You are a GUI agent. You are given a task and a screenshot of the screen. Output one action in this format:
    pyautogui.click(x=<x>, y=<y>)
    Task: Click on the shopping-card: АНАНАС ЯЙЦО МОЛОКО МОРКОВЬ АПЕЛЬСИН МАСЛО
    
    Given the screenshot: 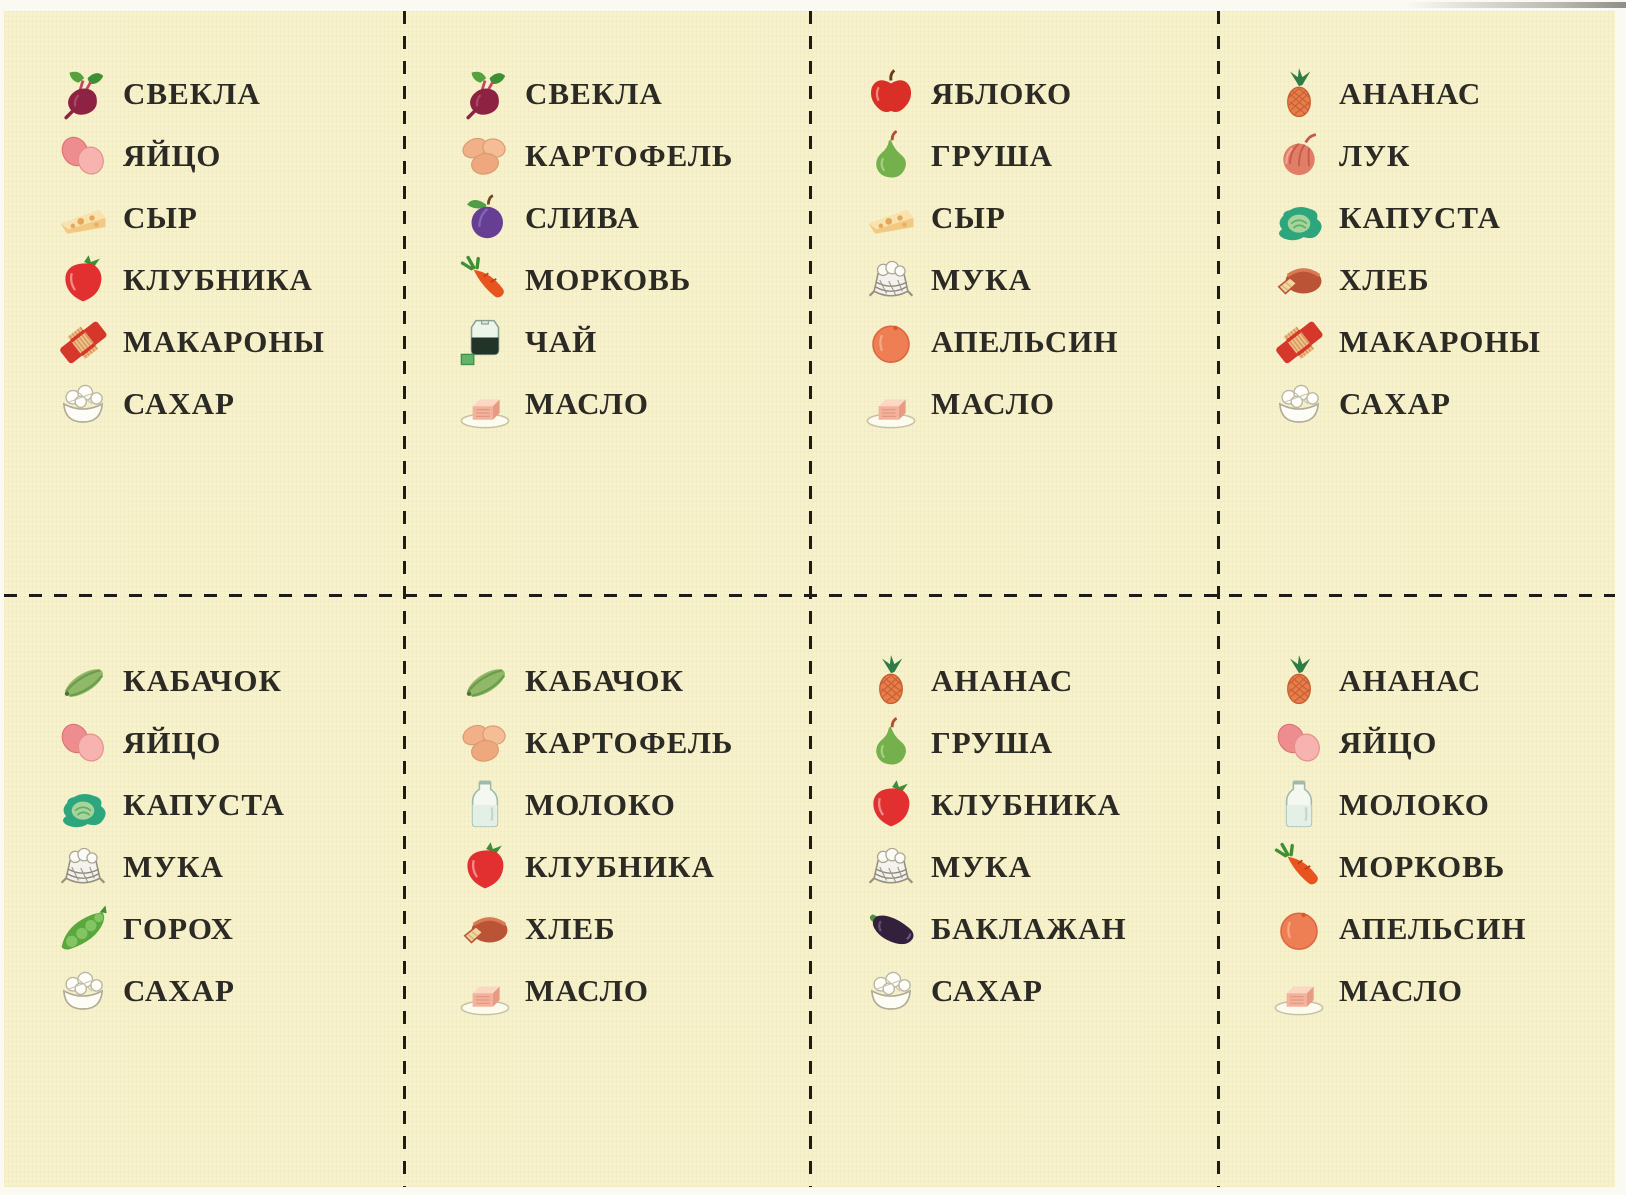 What is the action you would take?
    pyautogui.click(x=1417, y=892)
    